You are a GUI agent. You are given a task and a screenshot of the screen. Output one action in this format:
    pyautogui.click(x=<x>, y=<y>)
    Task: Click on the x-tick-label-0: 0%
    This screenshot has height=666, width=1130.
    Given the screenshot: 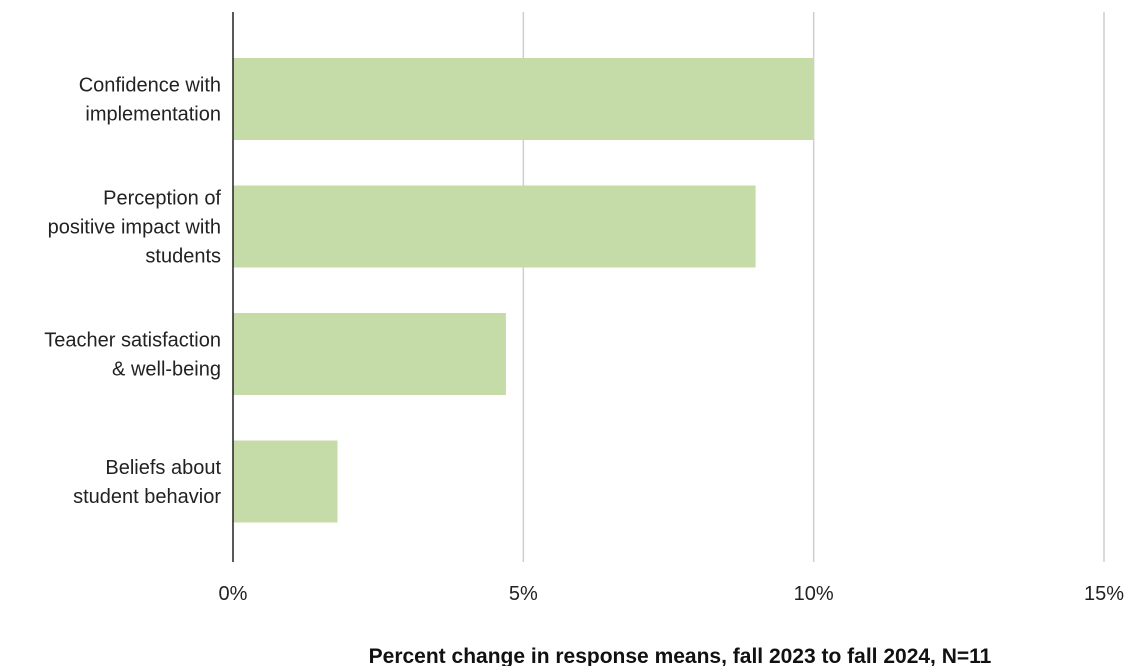 What is the action you would take?
    pyautogui.click(x=233, y=594)
    